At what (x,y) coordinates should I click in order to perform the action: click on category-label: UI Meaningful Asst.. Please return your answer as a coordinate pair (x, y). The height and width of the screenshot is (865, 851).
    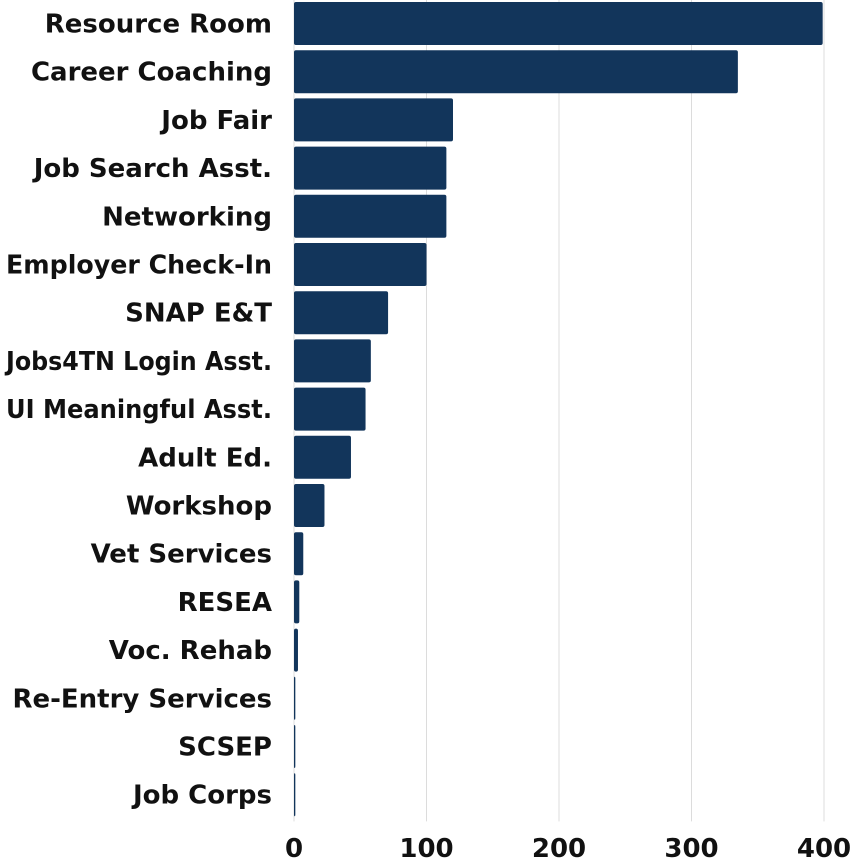
    Looking at the image, I should click on (139, 410).